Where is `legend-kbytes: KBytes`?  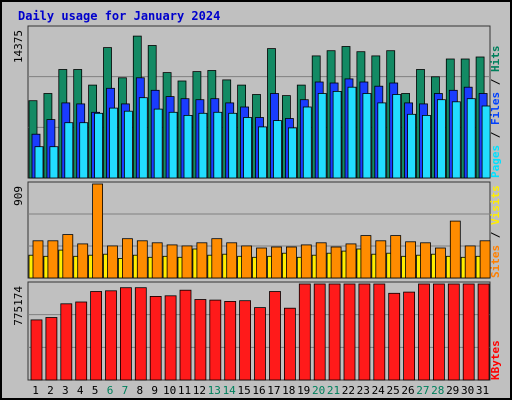 legend-kbytes: KBytes is located at coordinates (495, 360).